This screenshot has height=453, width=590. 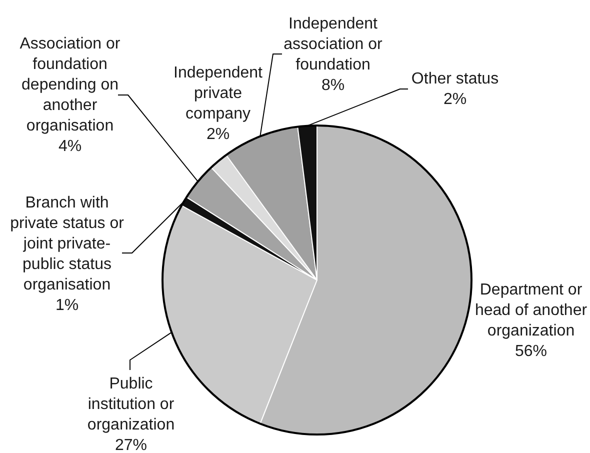 What do you see at coordinates (70, 84) in the screenshot?
I see `slice-label: Association or foundation depending on another organisation` at bounding box center [70, 84].